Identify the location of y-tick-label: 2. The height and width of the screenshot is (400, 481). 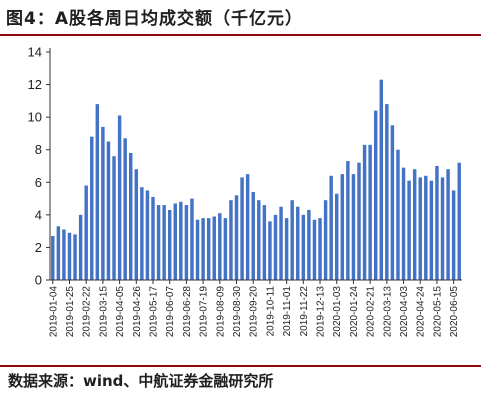
(38, 247).